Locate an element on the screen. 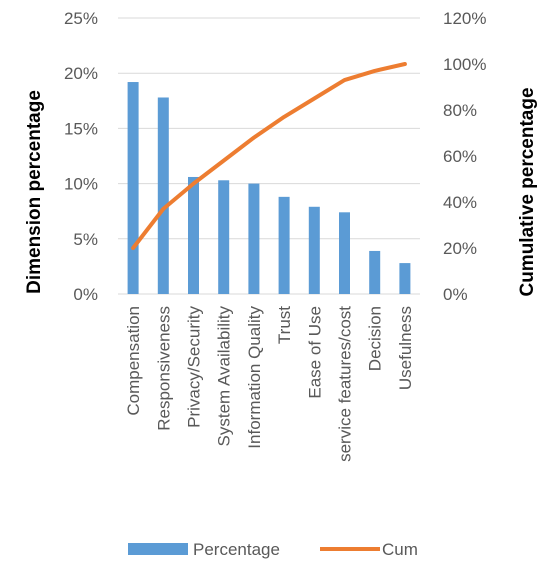 This screenshot has width=539, height=564. legend-label-cum: Cum is located at coordinates (400, 549).